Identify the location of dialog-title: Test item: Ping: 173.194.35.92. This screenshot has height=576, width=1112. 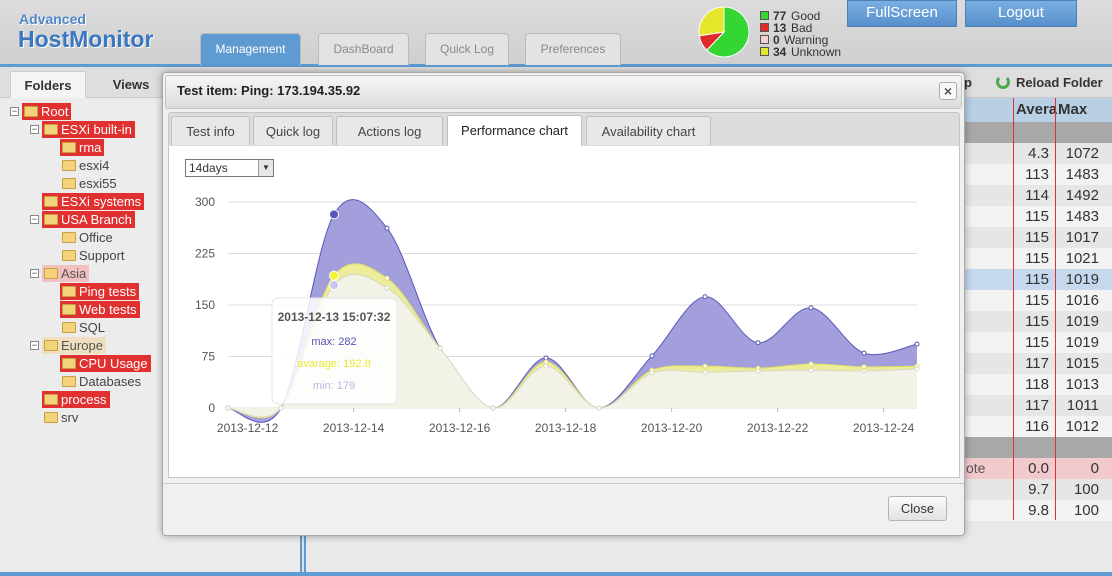
(269, 90).